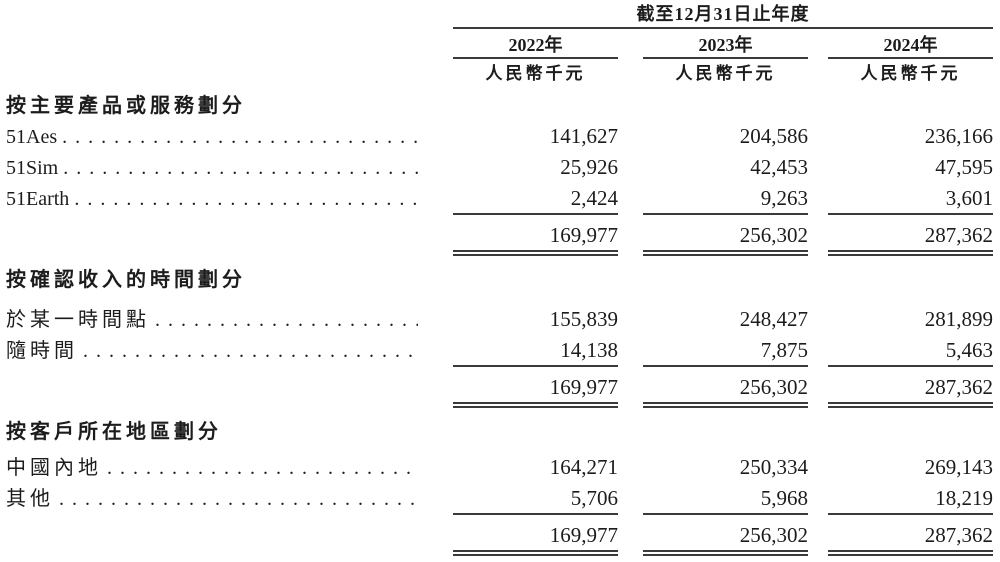 This screenshot has height=562, width=1000. I want to click on section-total-row-products: 169,977 256,302 287,362, so click(503, 235).